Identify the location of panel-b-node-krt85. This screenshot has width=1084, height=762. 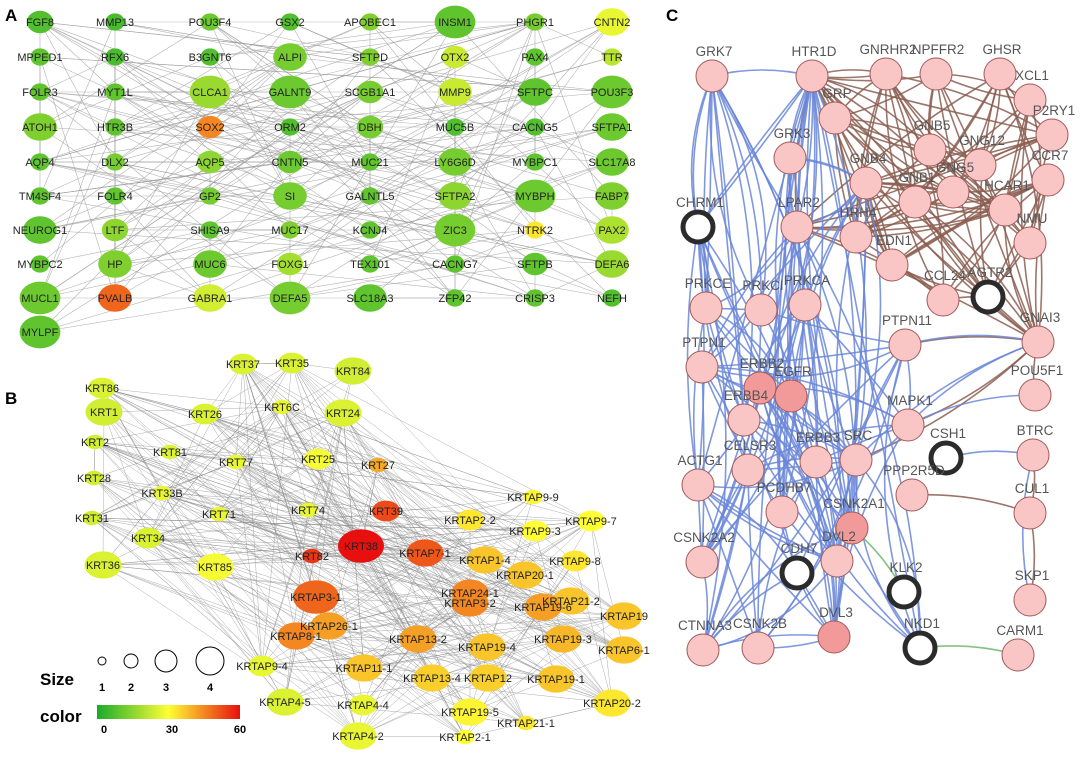
(215, 567).